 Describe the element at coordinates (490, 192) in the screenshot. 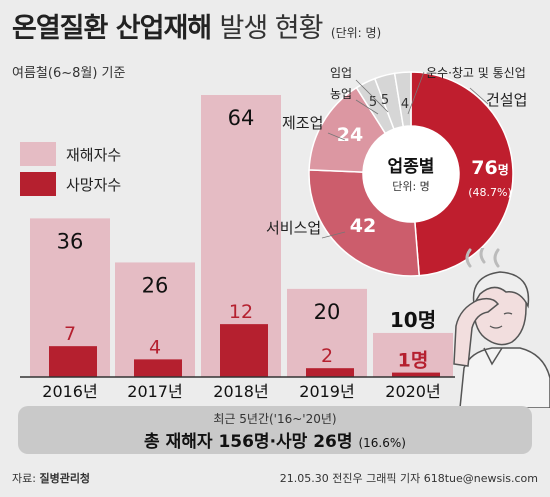

I see `pie-pct-label-0: (48.7%)` at that location.